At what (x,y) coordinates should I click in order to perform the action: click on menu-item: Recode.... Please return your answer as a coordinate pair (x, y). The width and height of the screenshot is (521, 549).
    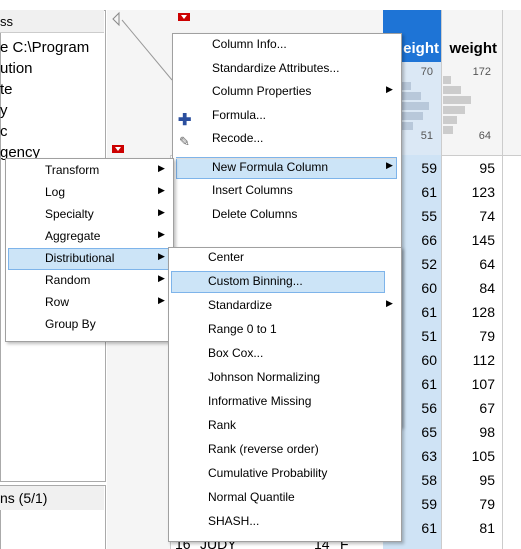
    Looking at the image, I should click on (238, 138).